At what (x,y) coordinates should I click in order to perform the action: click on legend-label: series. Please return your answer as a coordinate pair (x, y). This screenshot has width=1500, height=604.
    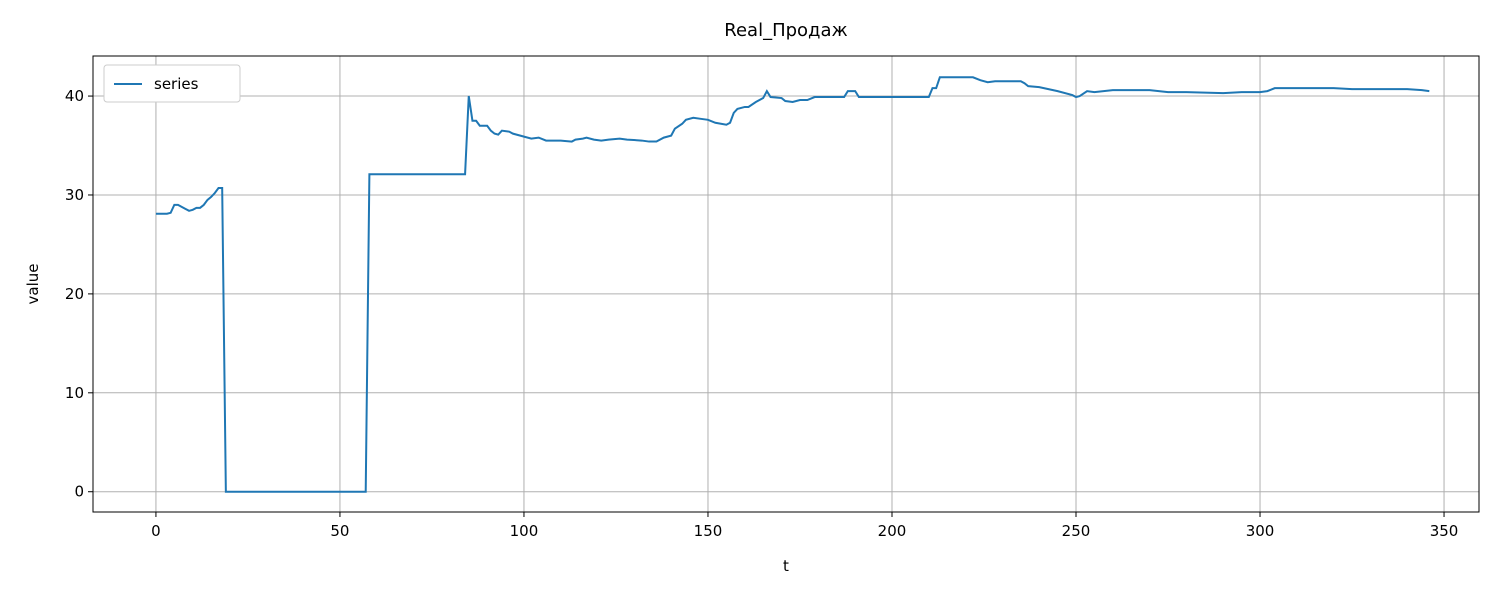
    Looking at the image, I should click on (176, 84).